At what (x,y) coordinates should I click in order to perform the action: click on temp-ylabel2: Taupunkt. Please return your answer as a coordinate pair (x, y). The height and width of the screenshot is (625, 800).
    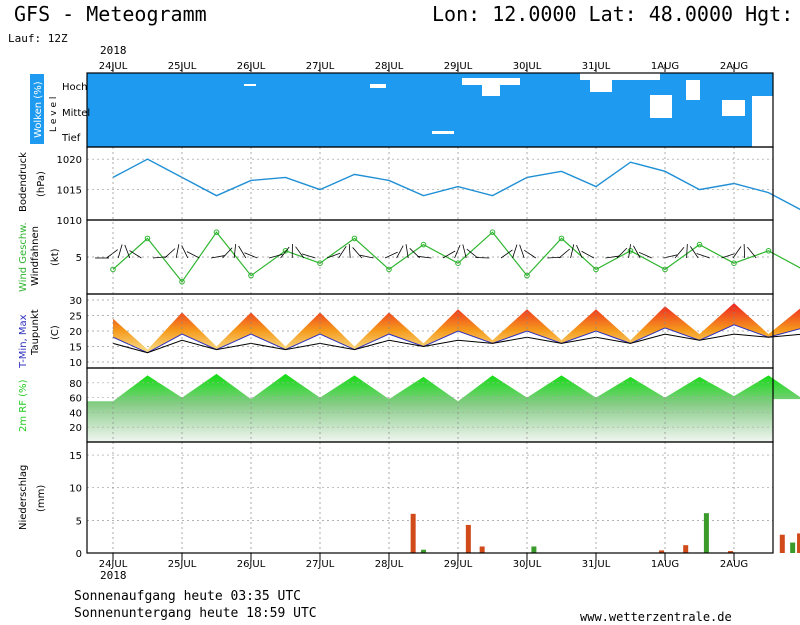
    Looking at the image, I should click on (35, 332).